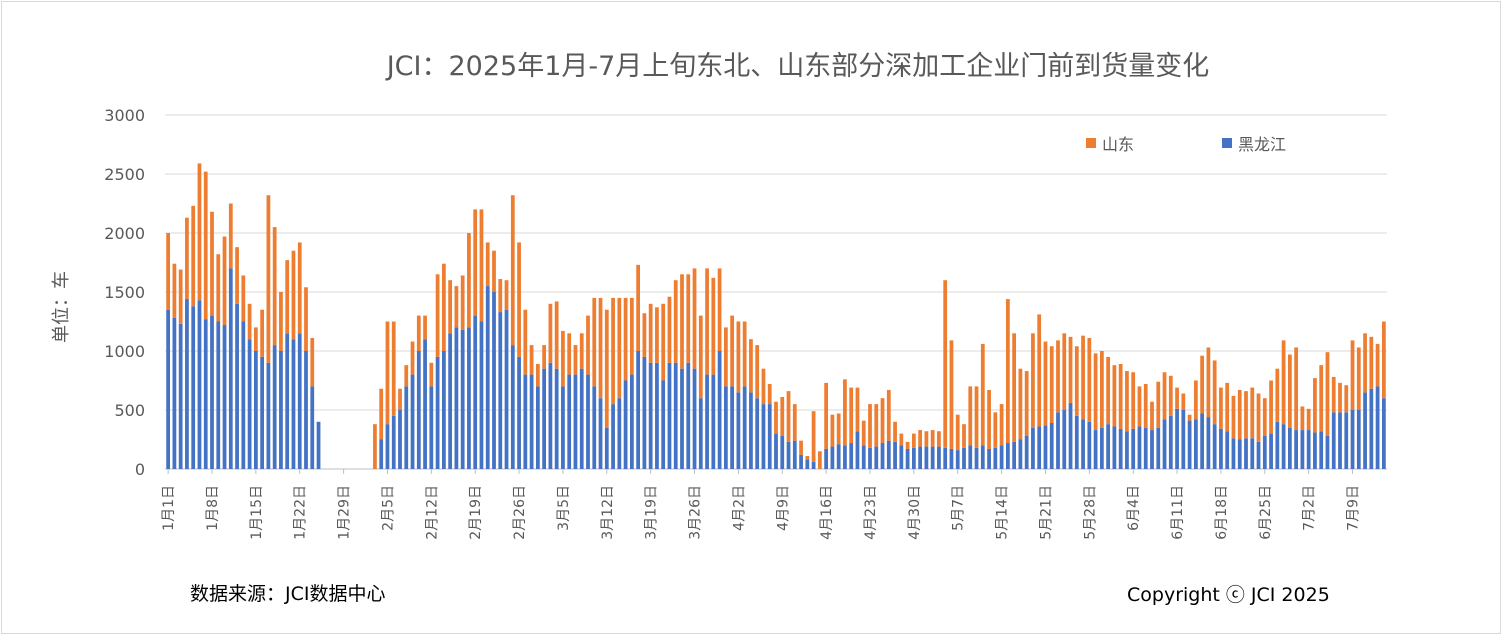 This screenshot has width=1502, height=635. What do you see at coordinates (608, 512) in the screenshot?
I see `x-tick-label: 3月12日` at bounding box center [608, 512].